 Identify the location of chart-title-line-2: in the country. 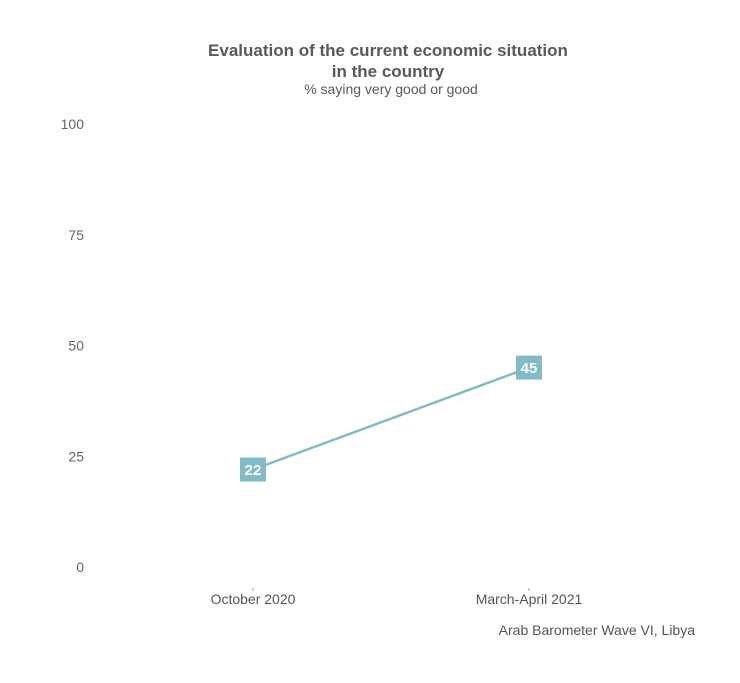
(388, 71).